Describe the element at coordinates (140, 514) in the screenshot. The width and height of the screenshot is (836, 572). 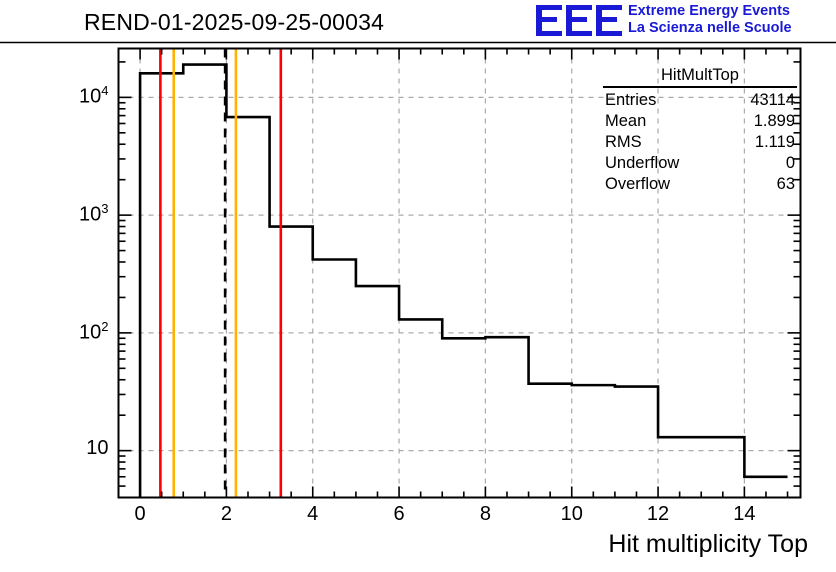
I see `x-tick-label-0: 0` at that location.